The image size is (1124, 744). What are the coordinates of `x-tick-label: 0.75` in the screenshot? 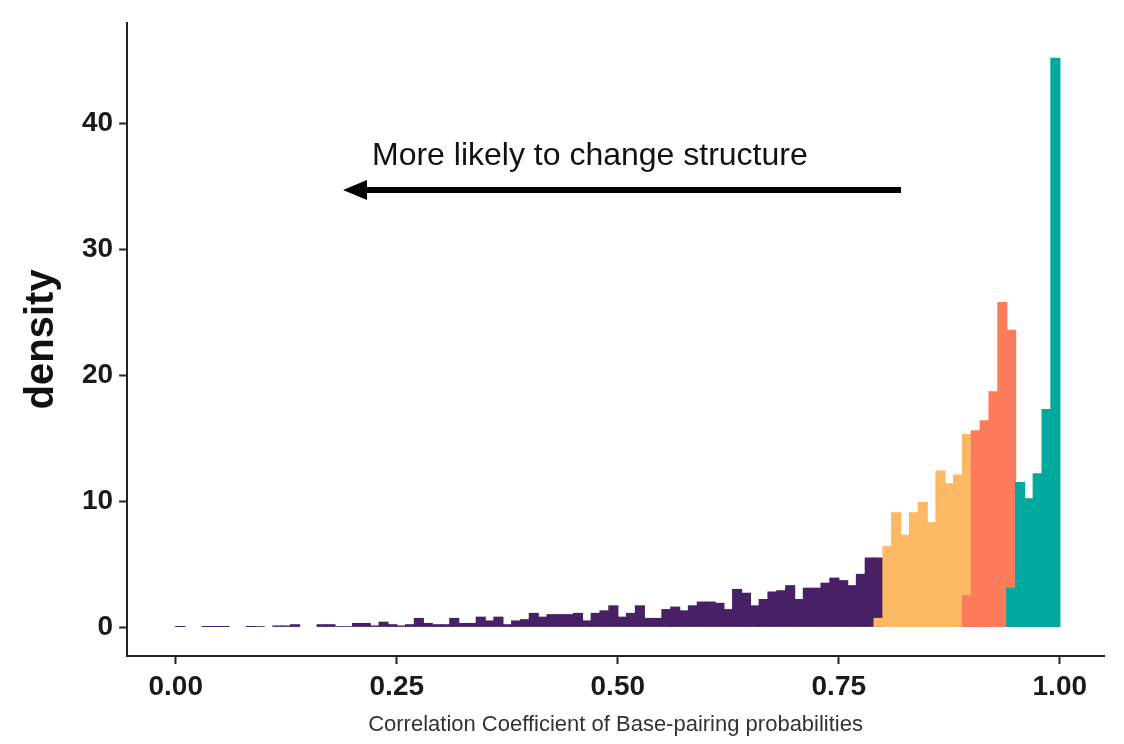 It's located at (839, 685).